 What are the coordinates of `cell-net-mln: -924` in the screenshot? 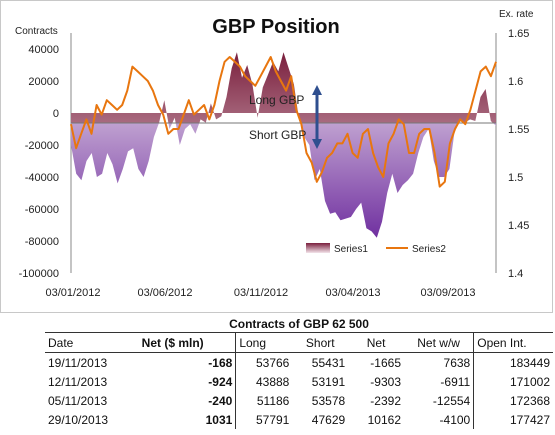 It's located at (187, 381).